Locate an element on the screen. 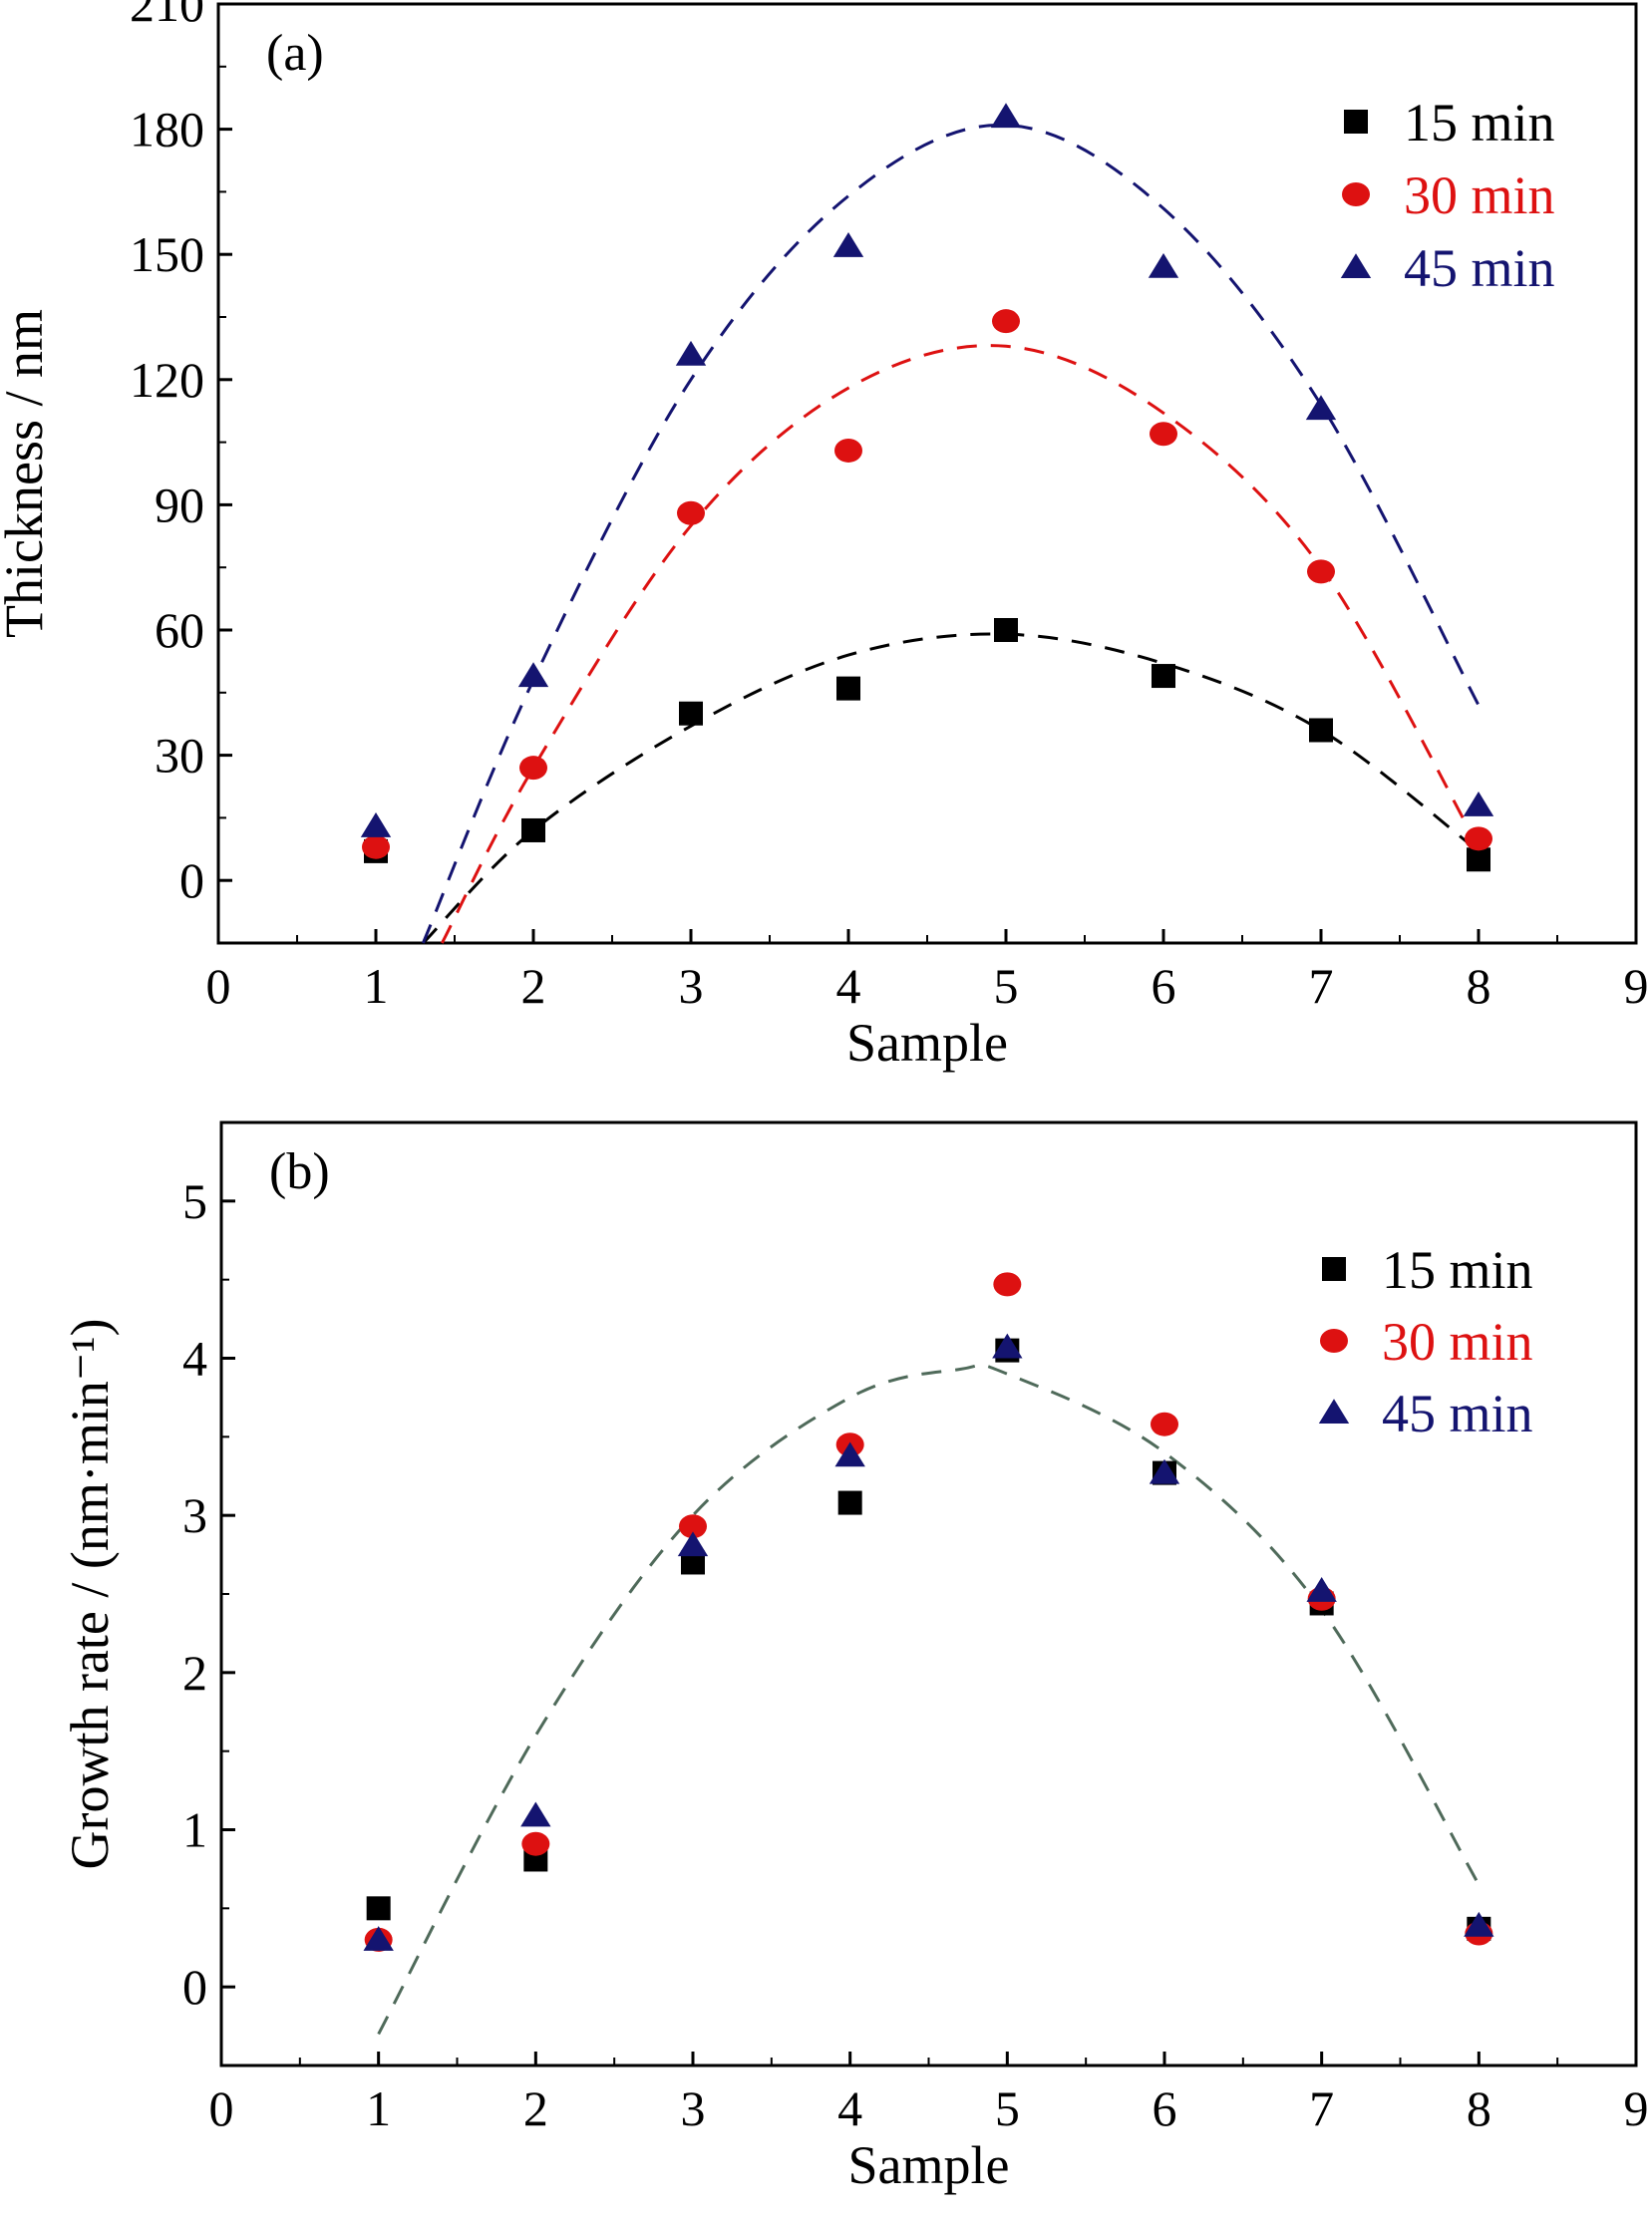  y-tick-label: 180 is located at coordinates (167, 130).